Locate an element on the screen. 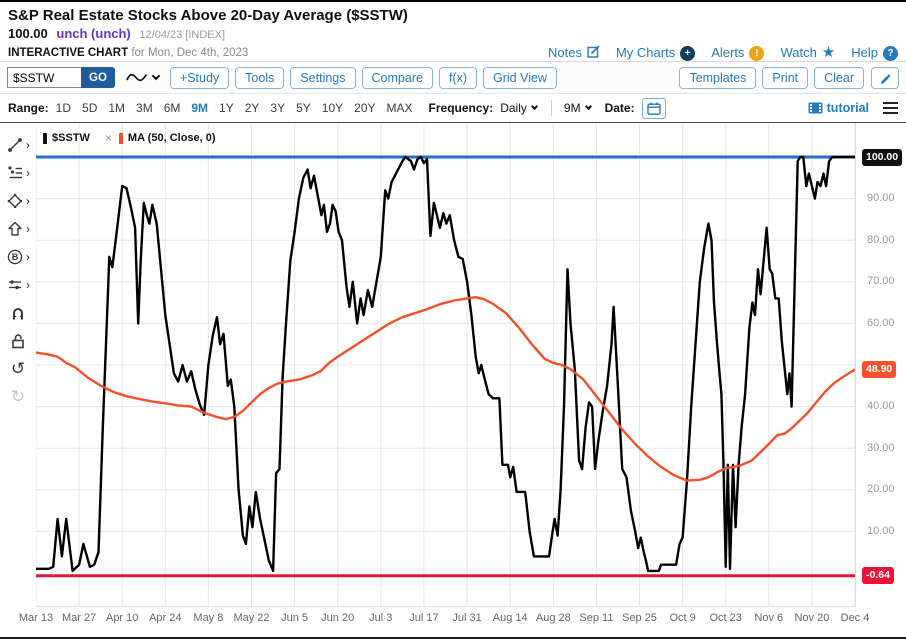 This screenshot has height=641, width=906. fibonacci-tool-icon: › is located at coordinates (18, 172).